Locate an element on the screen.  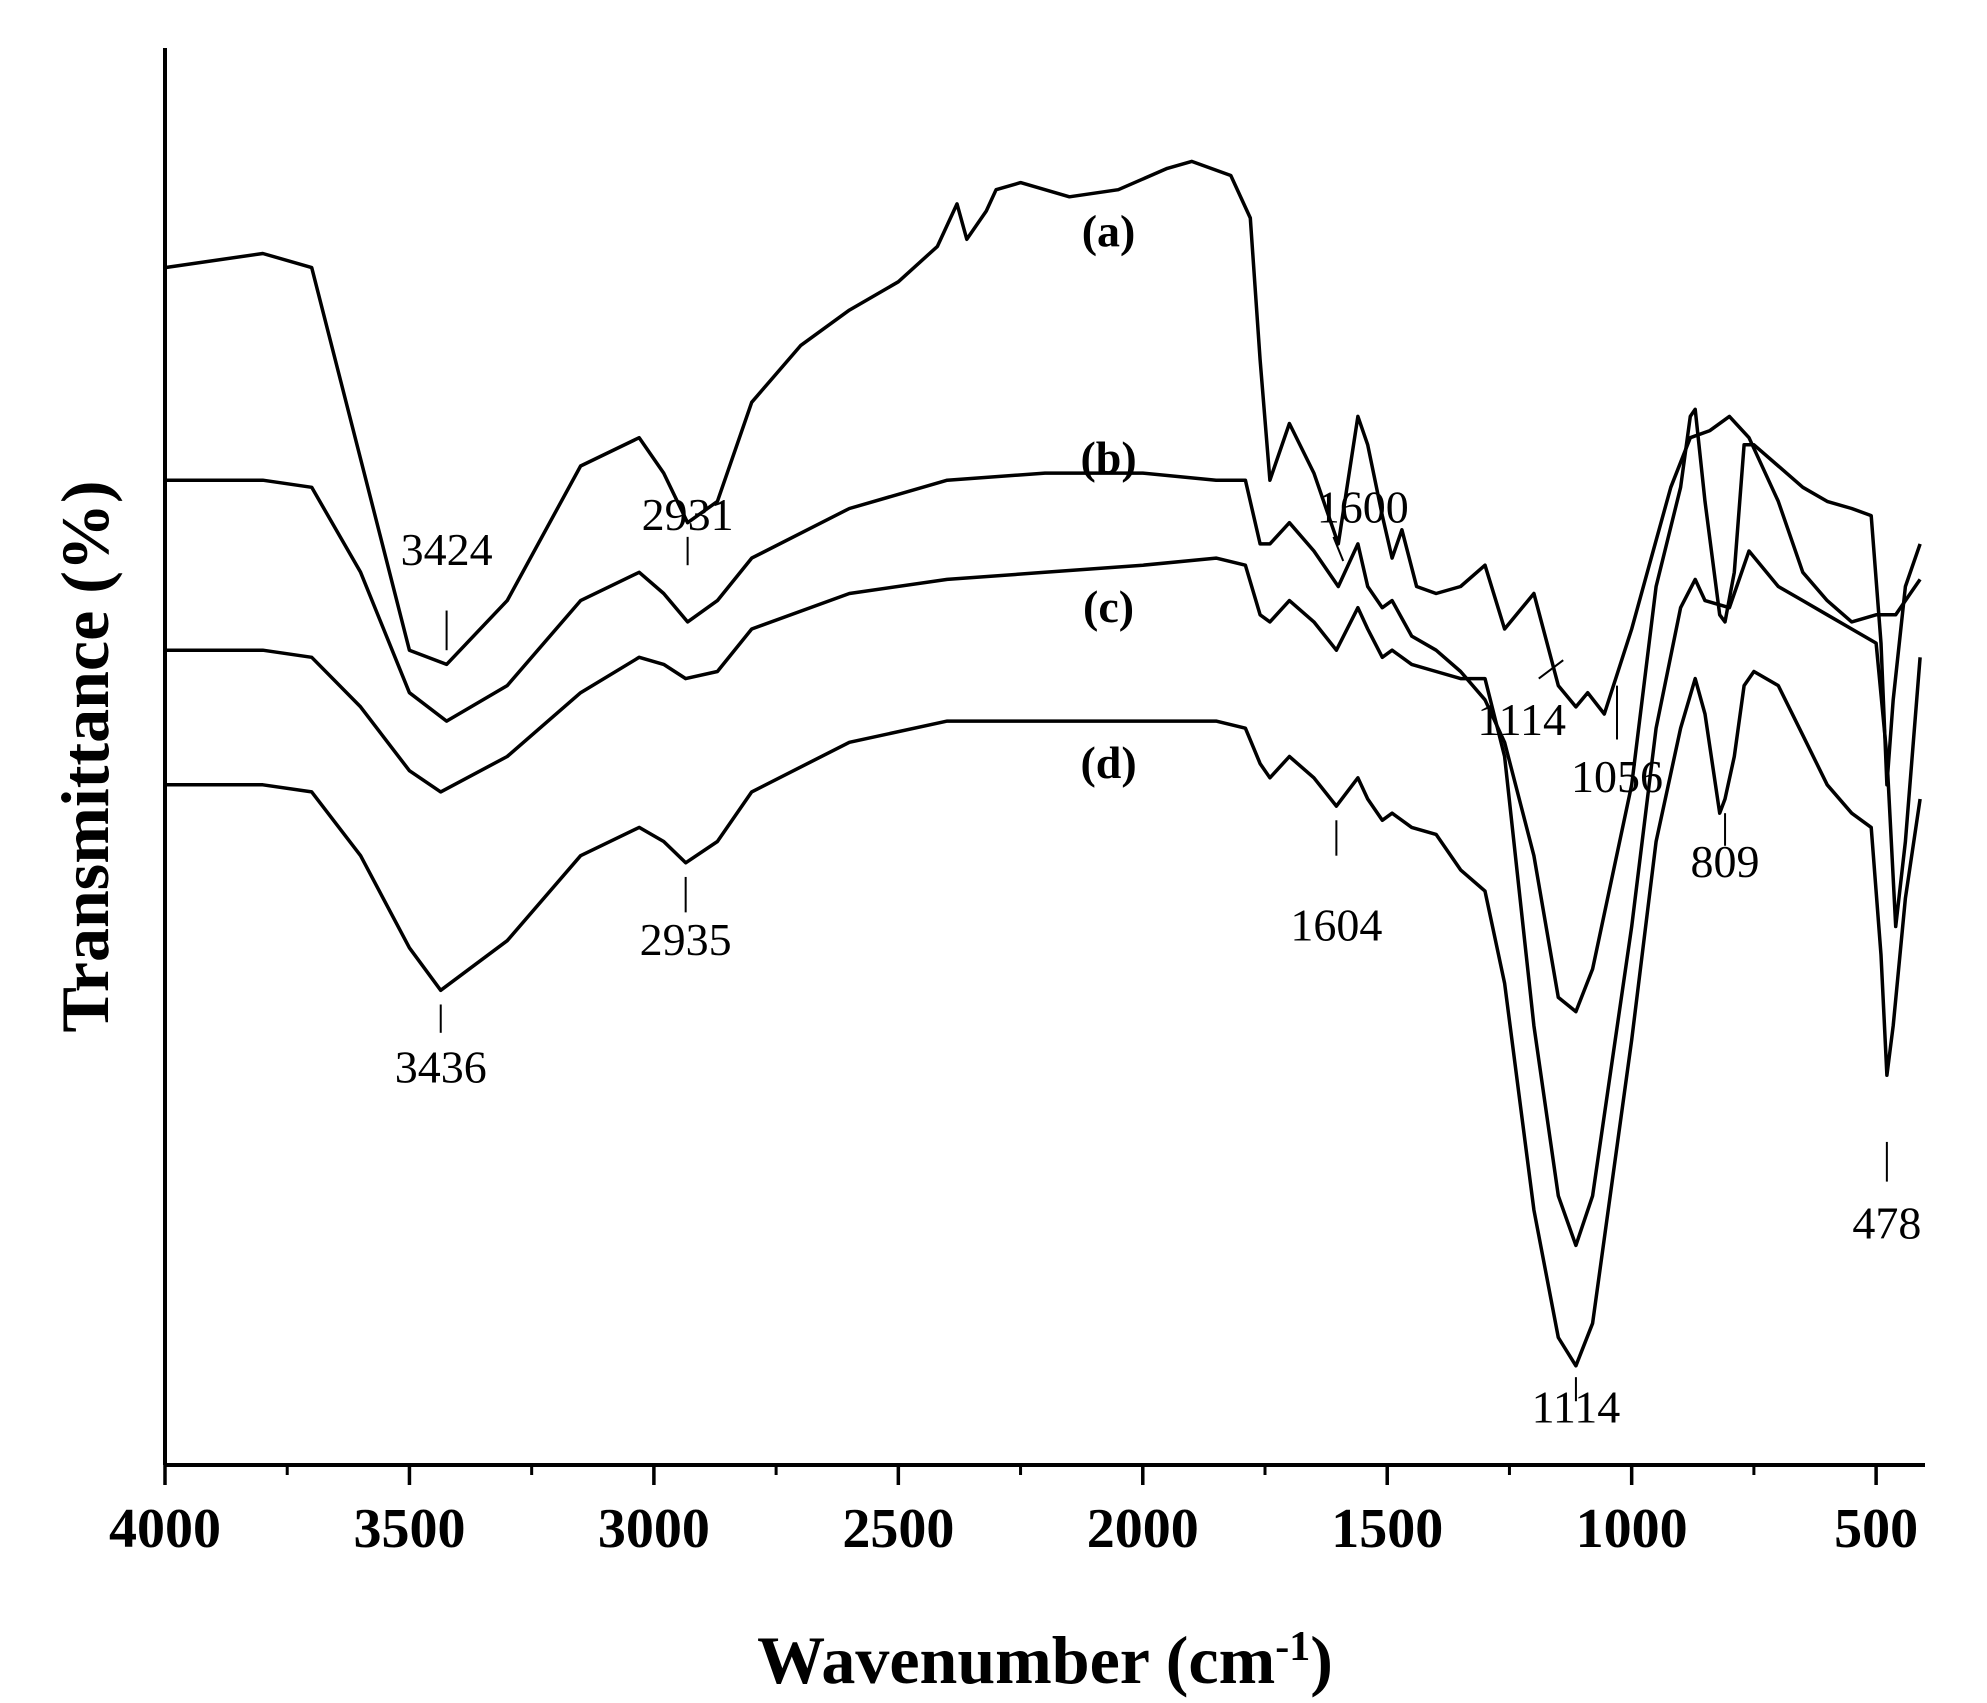
series-label-b: (b) is located at coordinates (1108, 457).